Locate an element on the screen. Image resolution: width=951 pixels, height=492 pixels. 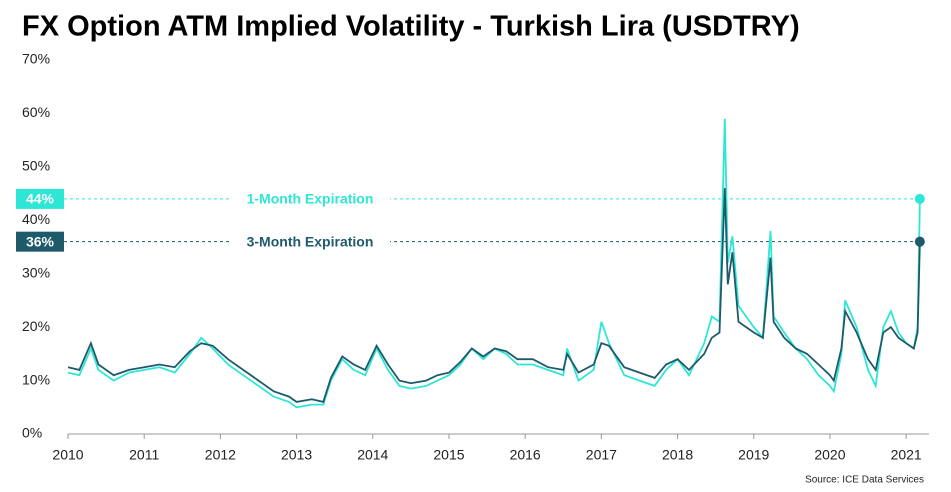
legend-label: 3-Month Expiration is located at coordinates (310, 241).